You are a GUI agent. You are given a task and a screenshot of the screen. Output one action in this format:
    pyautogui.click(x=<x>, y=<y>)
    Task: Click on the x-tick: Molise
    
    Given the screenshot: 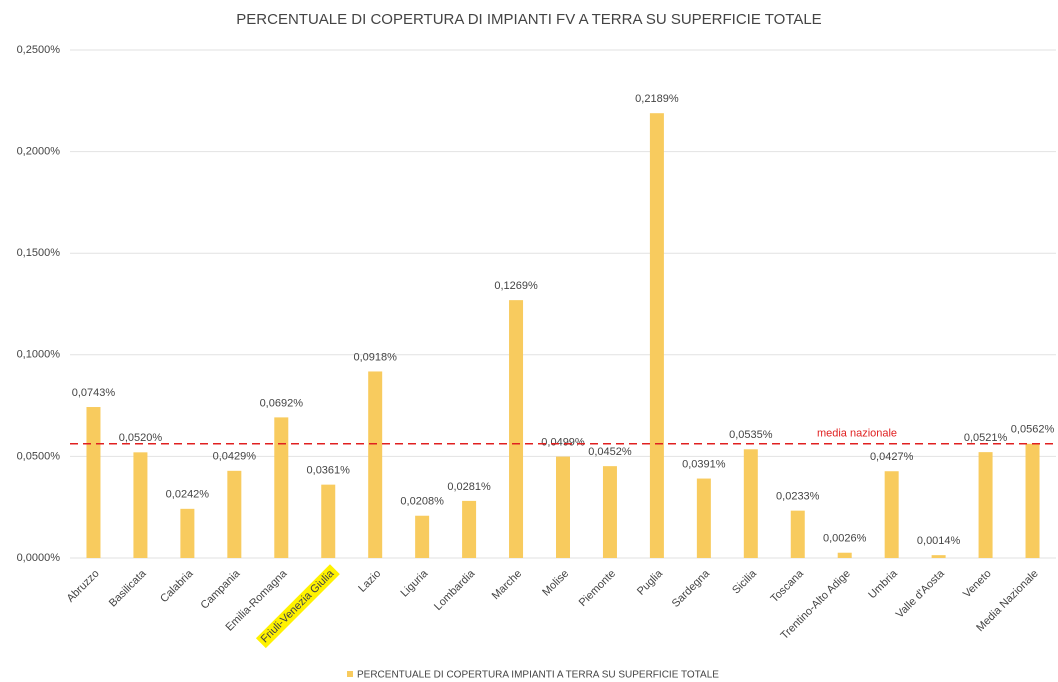 What is the action you would take?
    pyautogui.click(x=555, y=583)
    